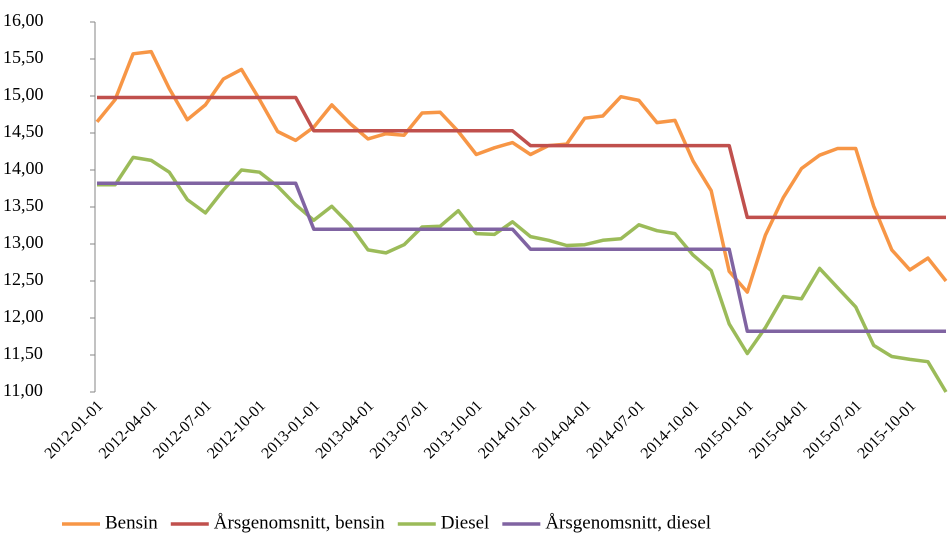 The height and width of the screenshot is (546, 948). What do you see at coordinates (670, 429) in the screenshot?
I see `x-tick-label: 2014-10-01` at bounding box center [670, 429].